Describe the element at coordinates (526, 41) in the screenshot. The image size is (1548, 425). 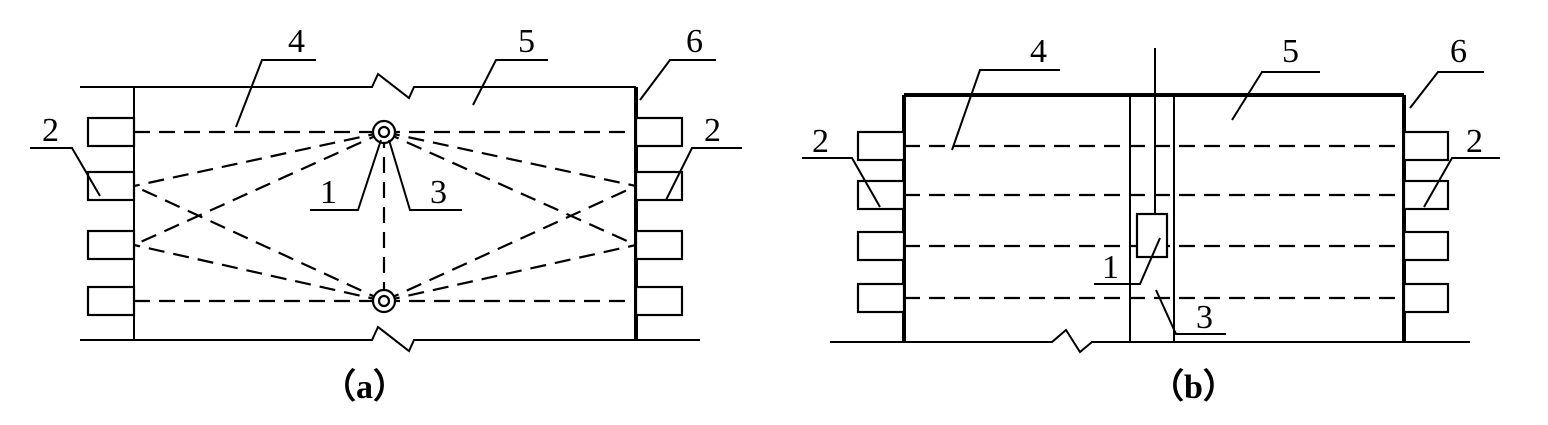
I see `a-label-5: 5` at that location.